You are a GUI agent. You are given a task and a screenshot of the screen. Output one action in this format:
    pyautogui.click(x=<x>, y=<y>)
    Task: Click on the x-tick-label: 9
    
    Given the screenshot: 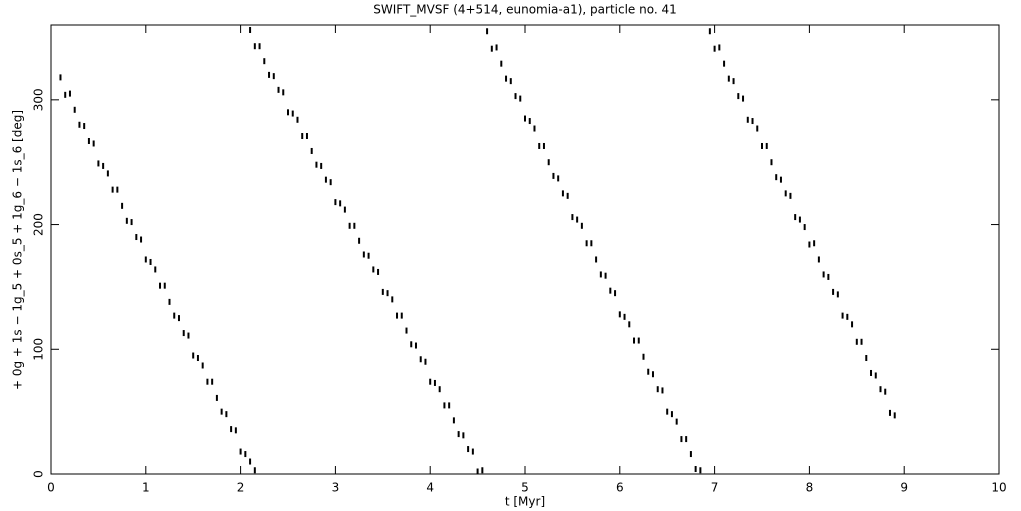 What is the action you would take?
    pyautogui.click(x=904, y=488)
    